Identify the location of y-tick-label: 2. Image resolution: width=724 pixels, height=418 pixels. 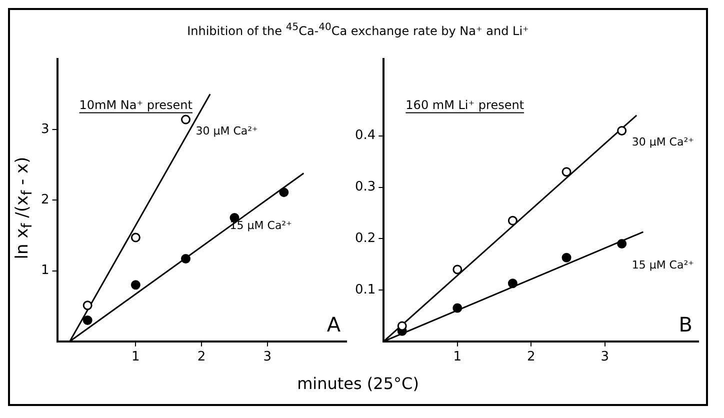
(45, 200).